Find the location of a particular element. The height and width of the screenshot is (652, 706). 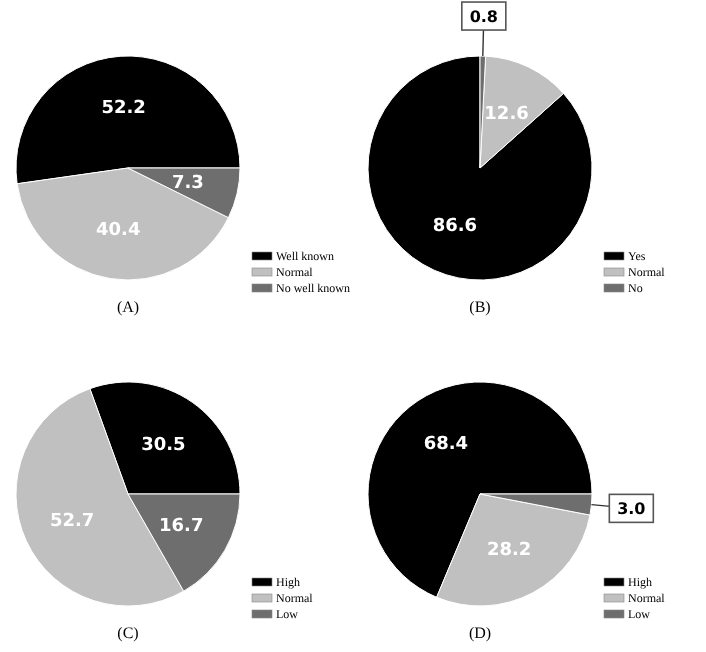

text: (B) is located at coordinates (480, 307).